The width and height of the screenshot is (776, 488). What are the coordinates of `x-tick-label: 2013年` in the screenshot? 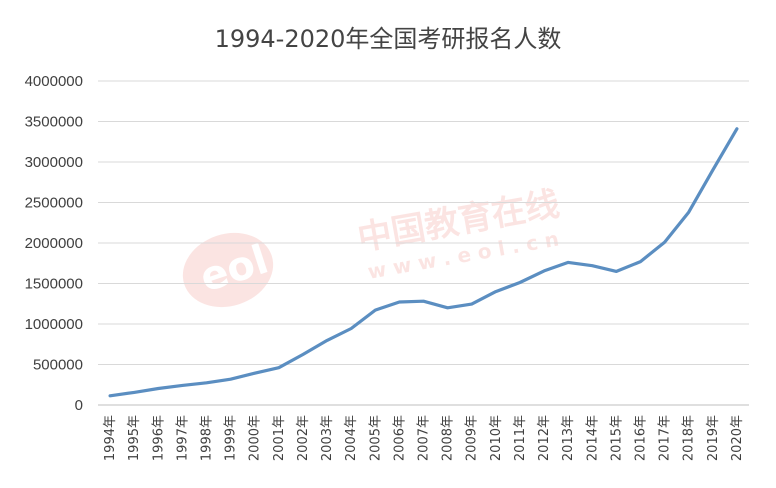 It's located at (568, 438).